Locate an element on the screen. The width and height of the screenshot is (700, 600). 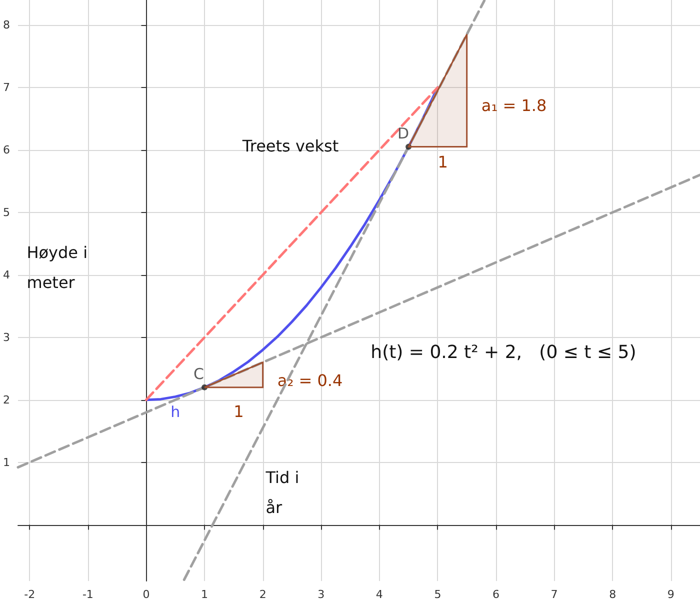
x-tick-label: 8 is located at coordinates (612, 594).